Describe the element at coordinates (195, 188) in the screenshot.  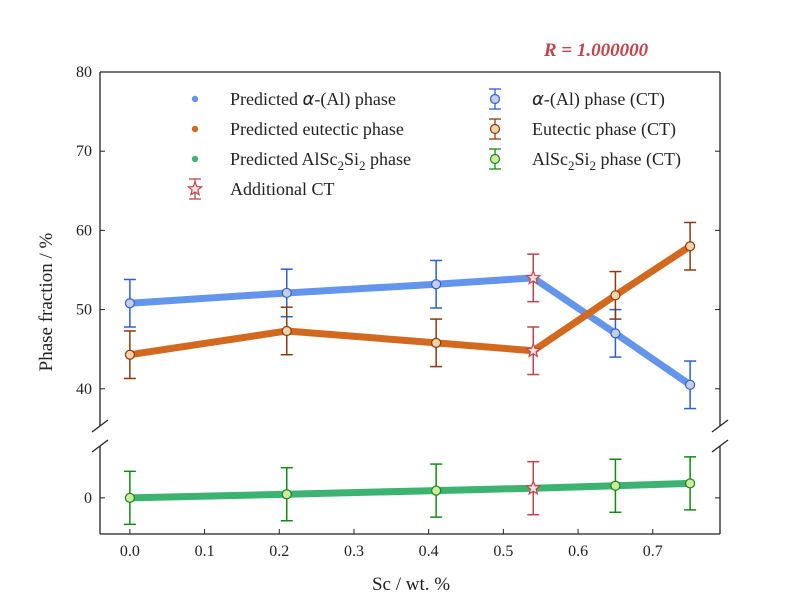
I see `legend-star-marker` at that location.